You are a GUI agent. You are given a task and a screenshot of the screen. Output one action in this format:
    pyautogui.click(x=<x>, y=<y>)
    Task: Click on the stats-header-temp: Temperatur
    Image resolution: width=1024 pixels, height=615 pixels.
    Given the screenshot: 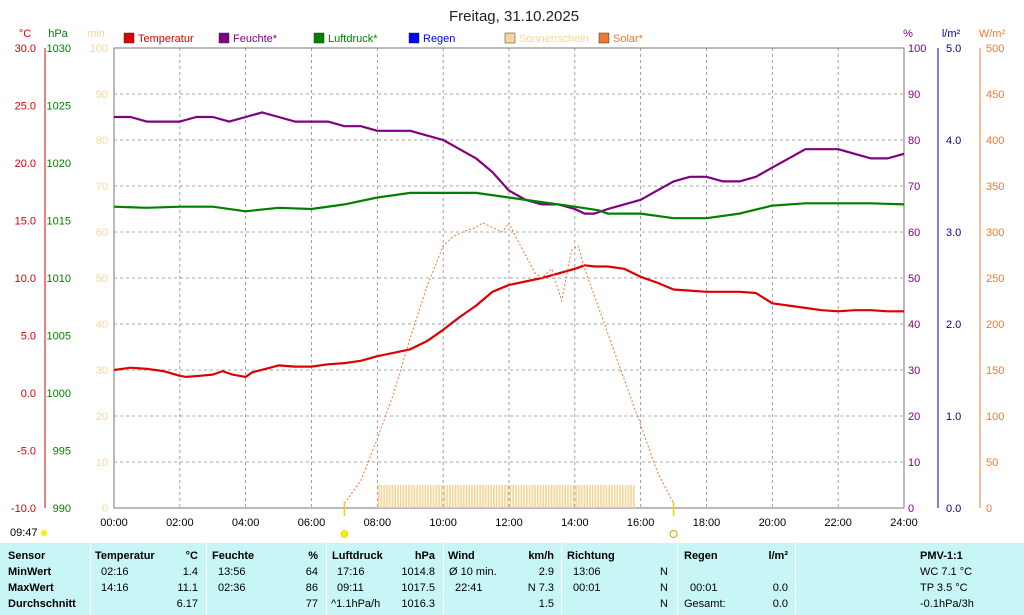 What is the action you would take?
    pyautogui.click(x=125, y=556)
    